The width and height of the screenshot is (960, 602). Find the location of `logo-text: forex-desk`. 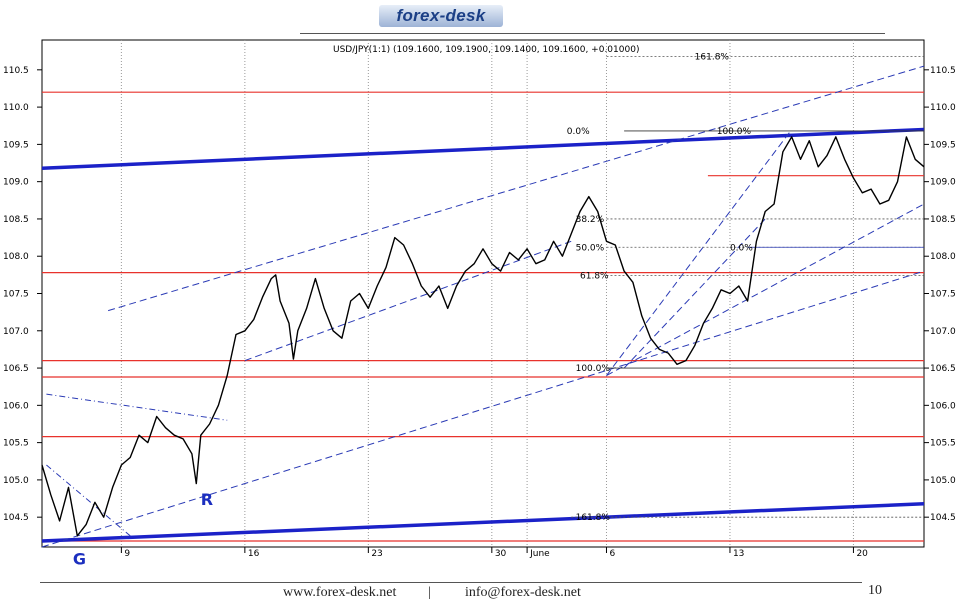

logo-text: forex-desk is located at coordinates (441, 15).